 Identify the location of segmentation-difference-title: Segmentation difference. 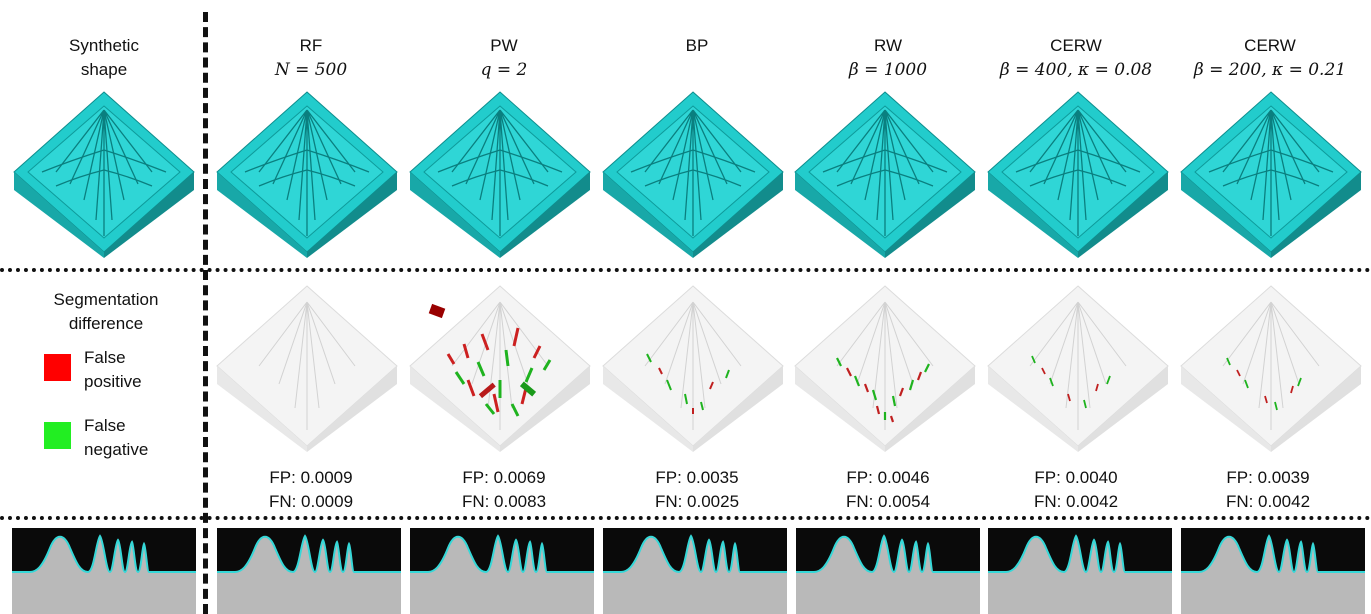
(106, 312).